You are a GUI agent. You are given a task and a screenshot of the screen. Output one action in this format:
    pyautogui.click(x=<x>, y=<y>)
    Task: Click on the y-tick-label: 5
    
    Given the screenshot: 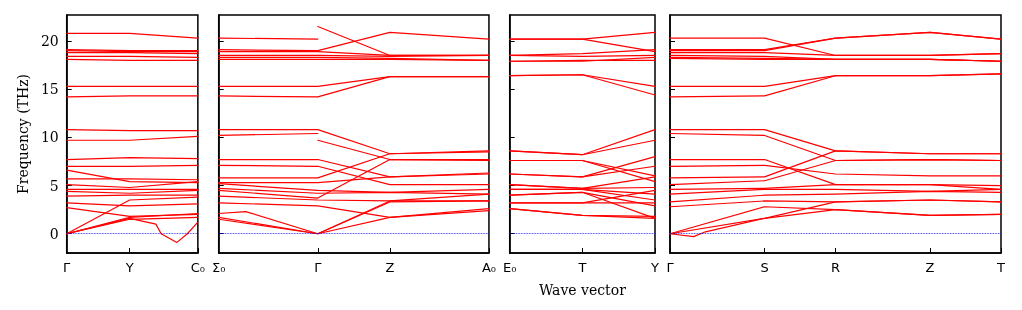 What is the action you would take?
    pyautogui.click(x=54, y=185)
    